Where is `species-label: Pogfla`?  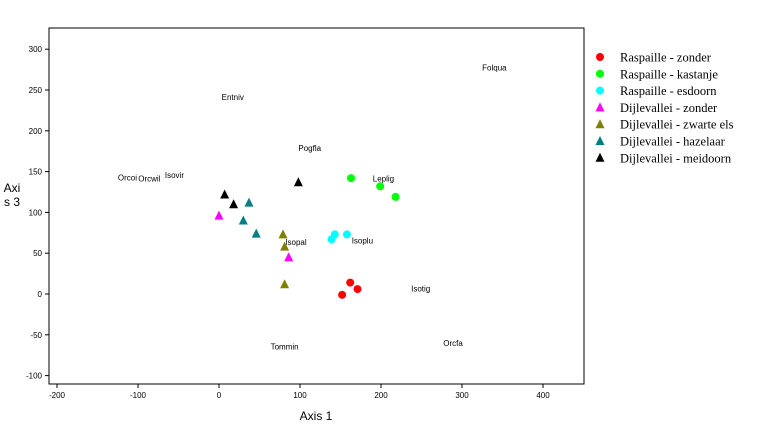 species-label: Pogfla is located at coordinates (309, 148).